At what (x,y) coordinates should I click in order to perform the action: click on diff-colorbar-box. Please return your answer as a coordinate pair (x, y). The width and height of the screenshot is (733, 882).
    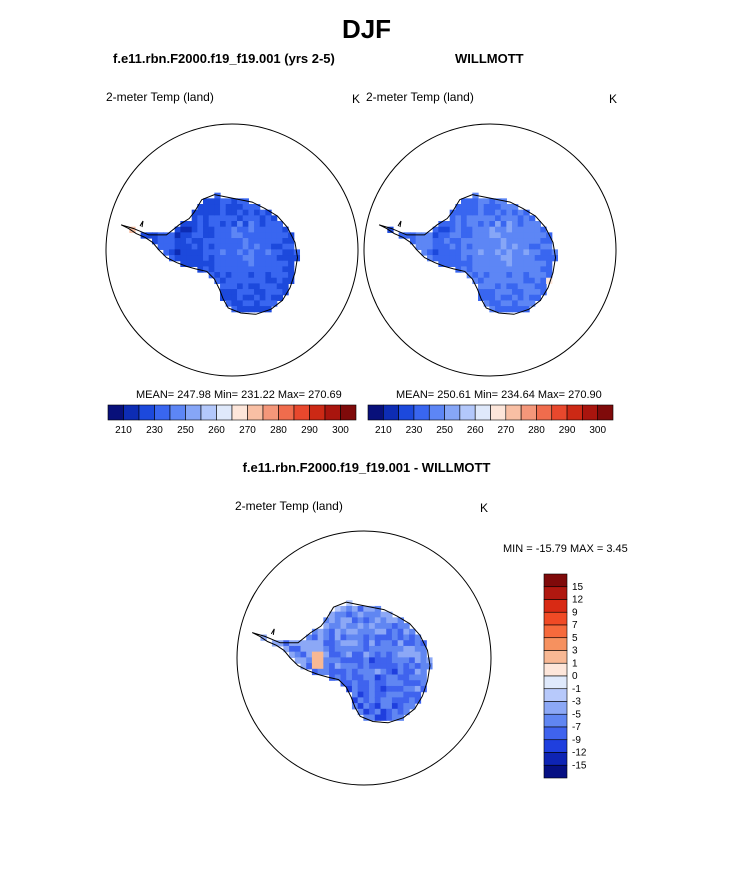
    Looking at the image, I should click on (555, 657).